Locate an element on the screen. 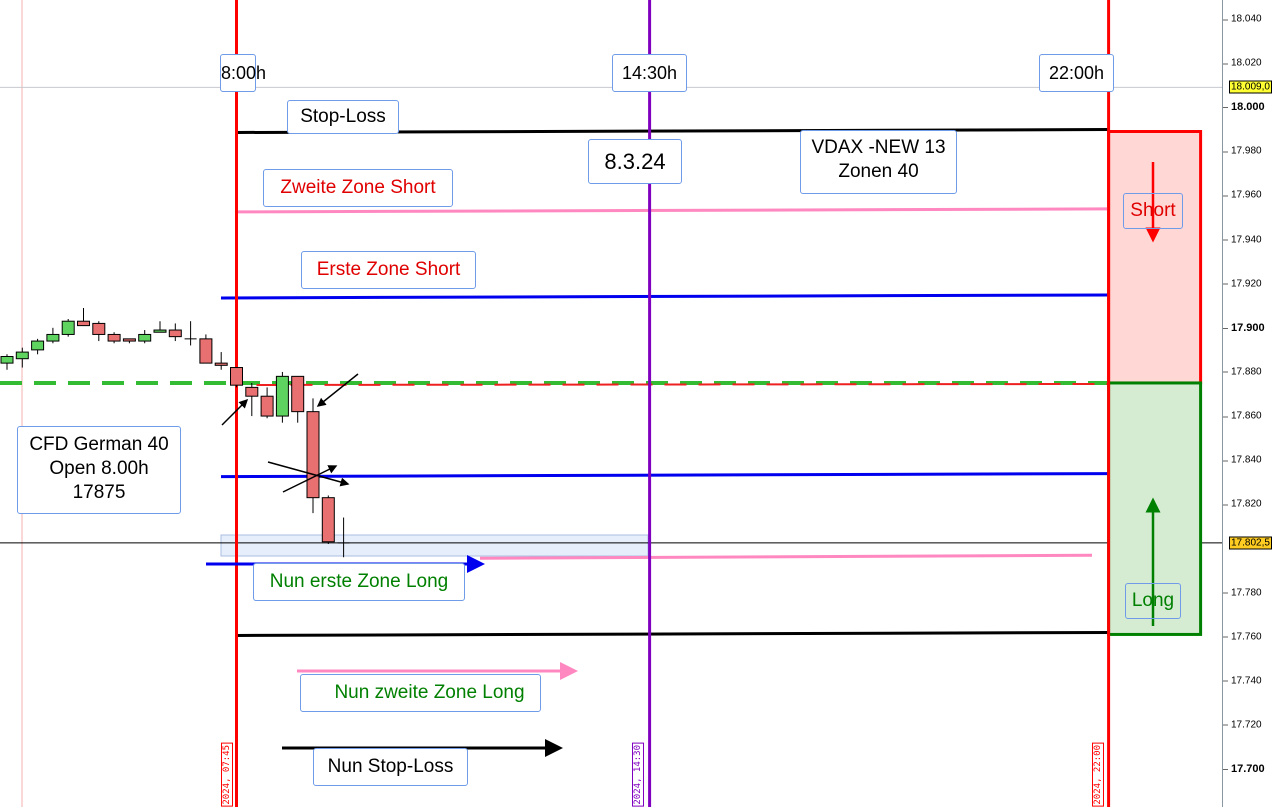  open-line1: CFD German 40 is located at coordinates (99, 444).